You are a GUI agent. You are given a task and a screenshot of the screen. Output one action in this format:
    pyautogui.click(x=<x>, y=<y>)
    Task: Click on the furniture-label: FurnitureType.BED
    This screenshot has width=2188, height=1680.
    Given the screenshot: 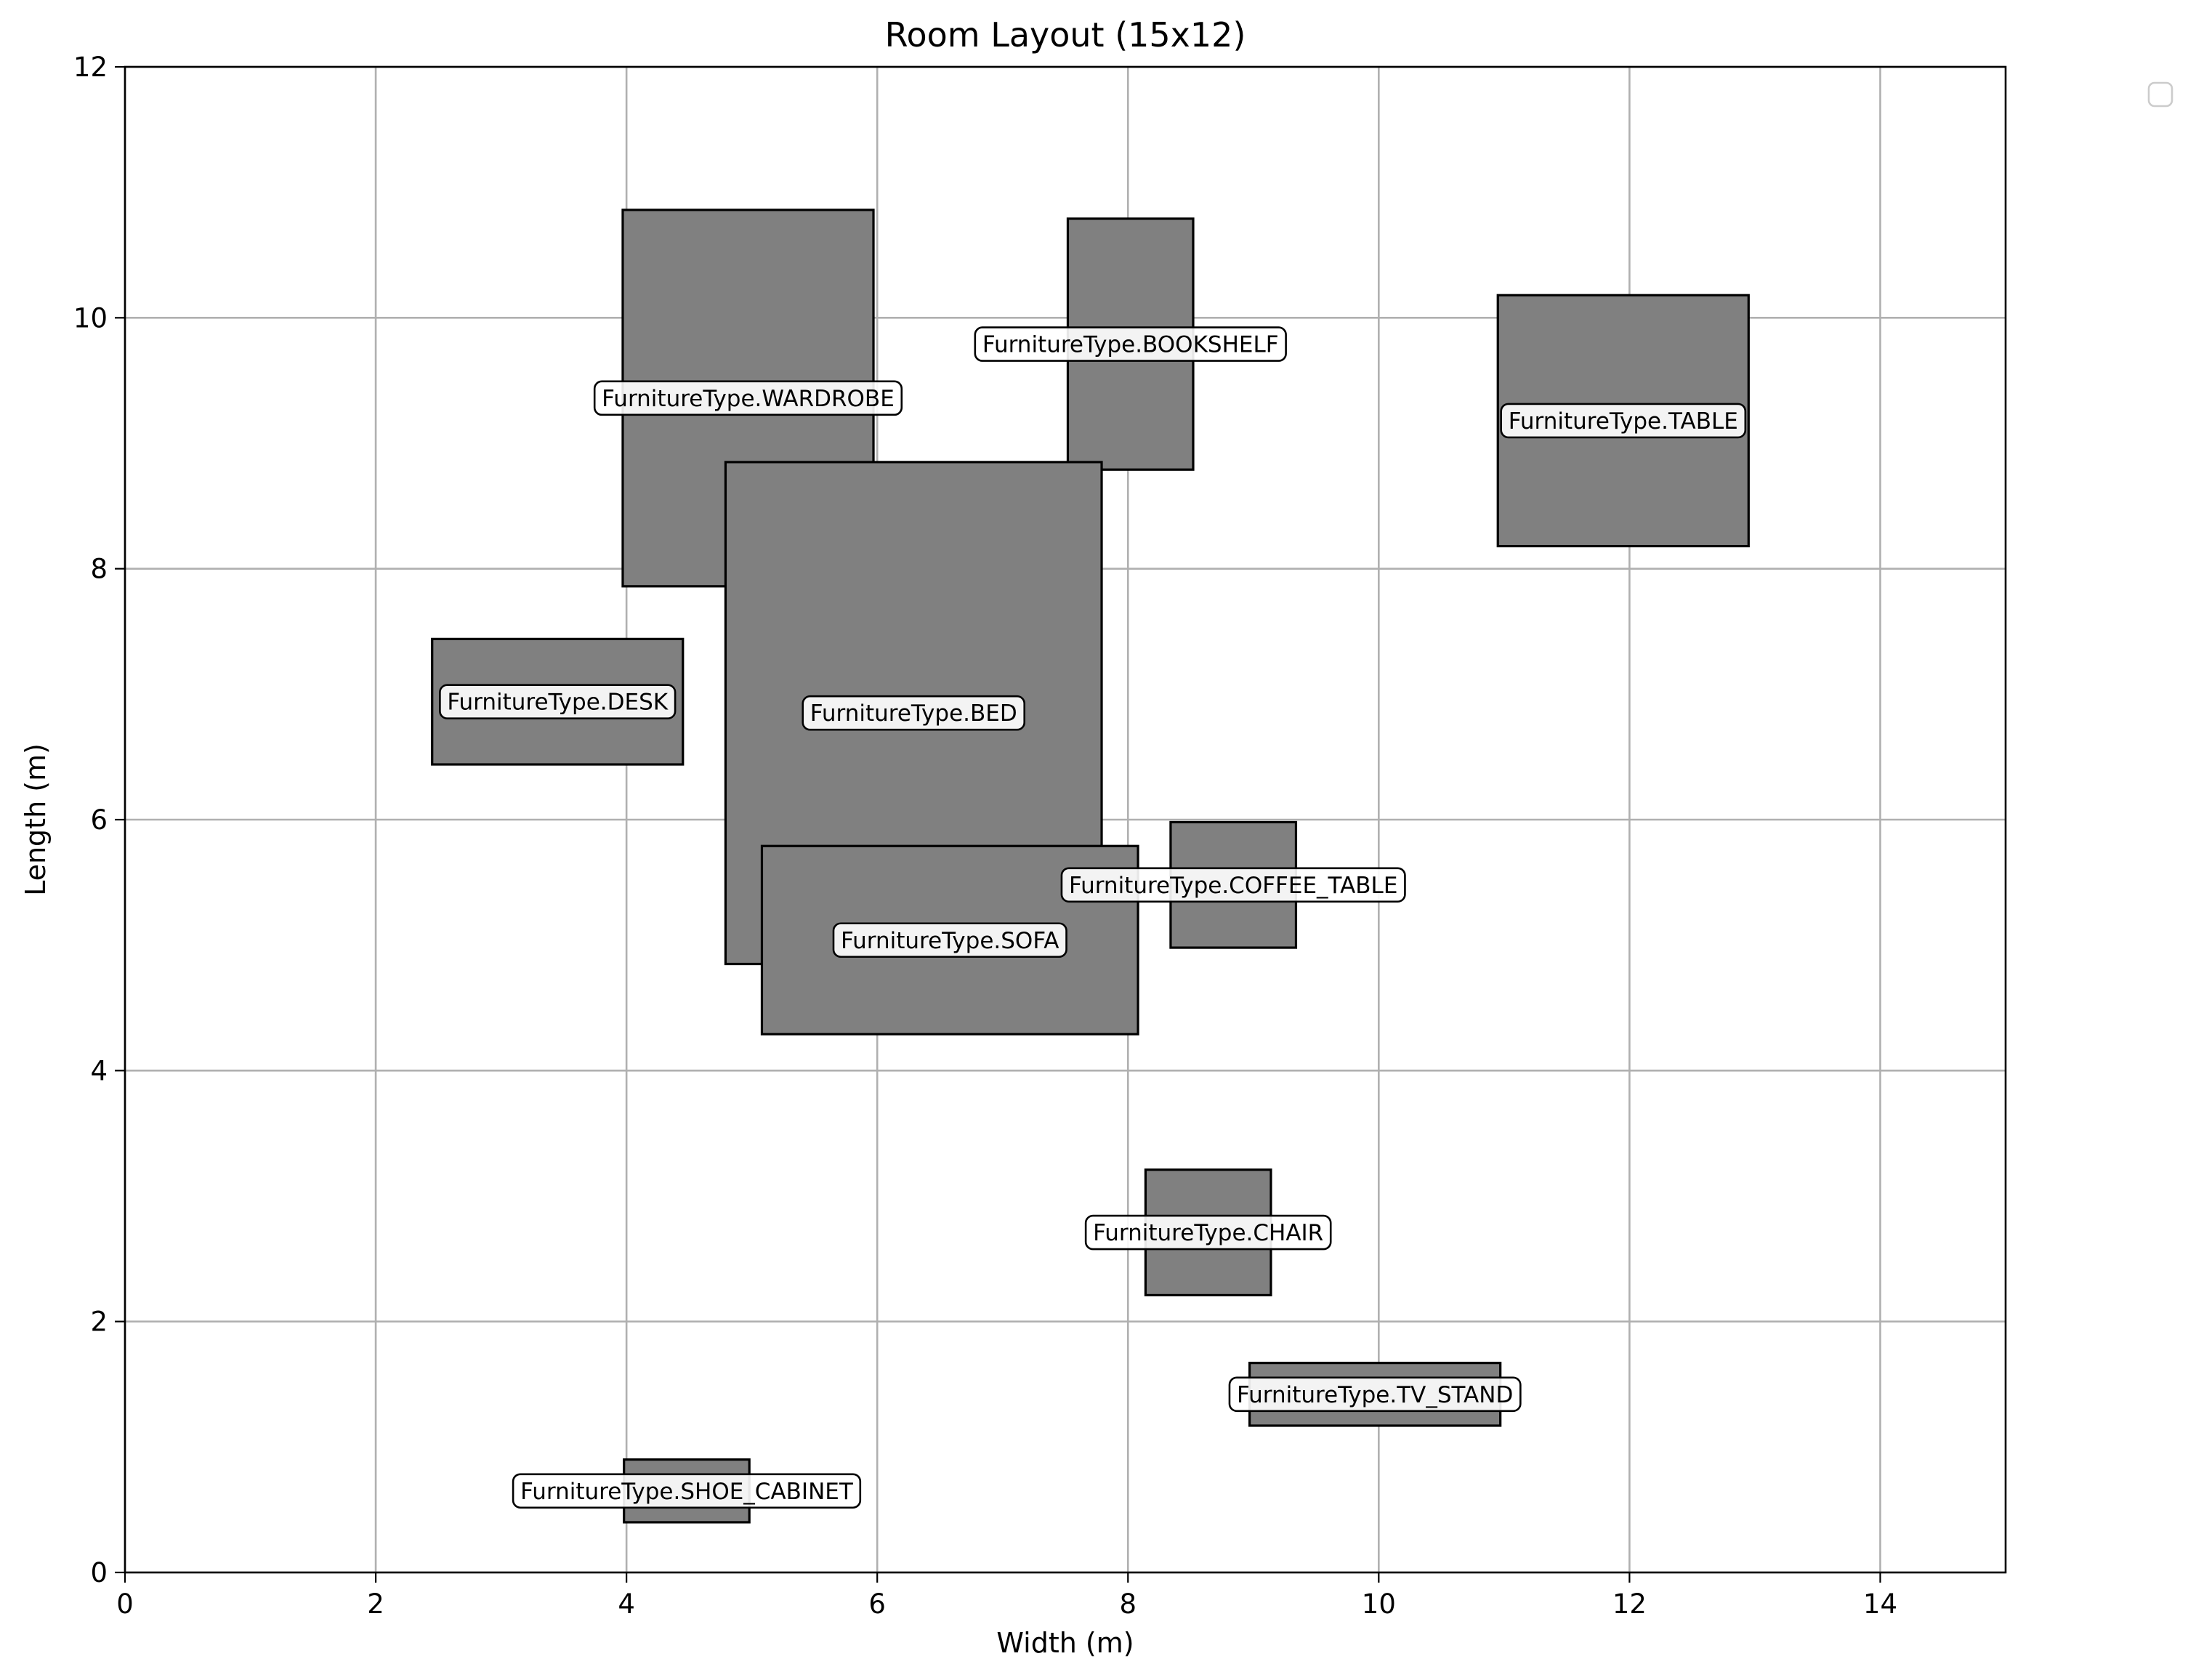 What is the action you would take?
    pyautogui.click(x=914, y=713)
    